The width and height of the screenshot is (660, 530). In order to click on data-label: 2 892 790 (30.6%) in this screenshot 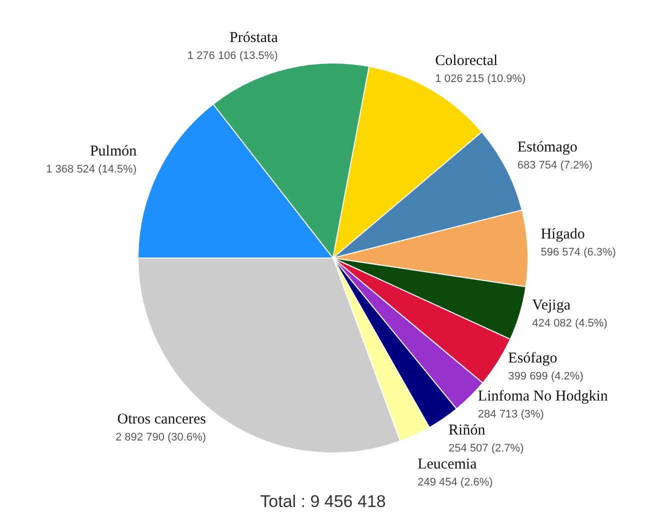, I will do `click(161, 438)`.